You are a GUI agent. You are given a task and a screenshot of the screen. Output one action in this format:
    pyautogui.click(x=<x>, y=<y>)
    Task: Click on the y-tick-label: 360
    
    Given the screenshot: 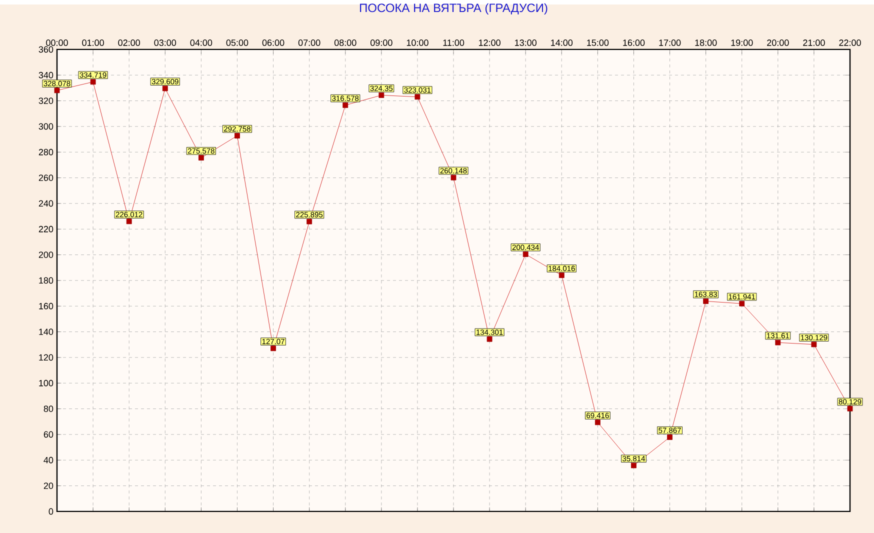 What is the action you would take?
    pyautogui.click(x=46, y=49)
    